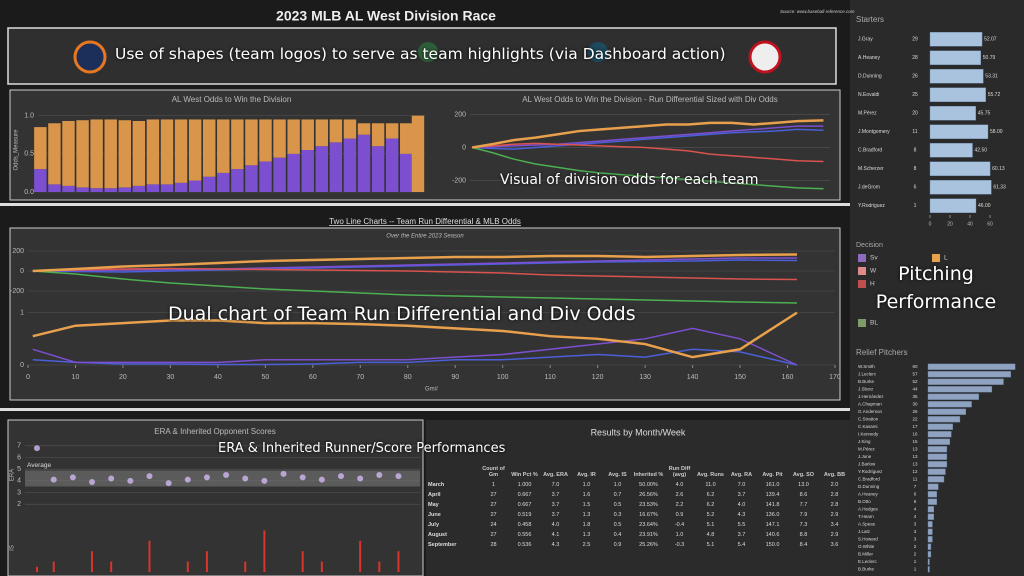 The height and width of the screenshot is (576, 1024). What do you see at coordinates (915, 456) in the screenshot?
I see `row-count: 13` at bounding box center [915, 456].